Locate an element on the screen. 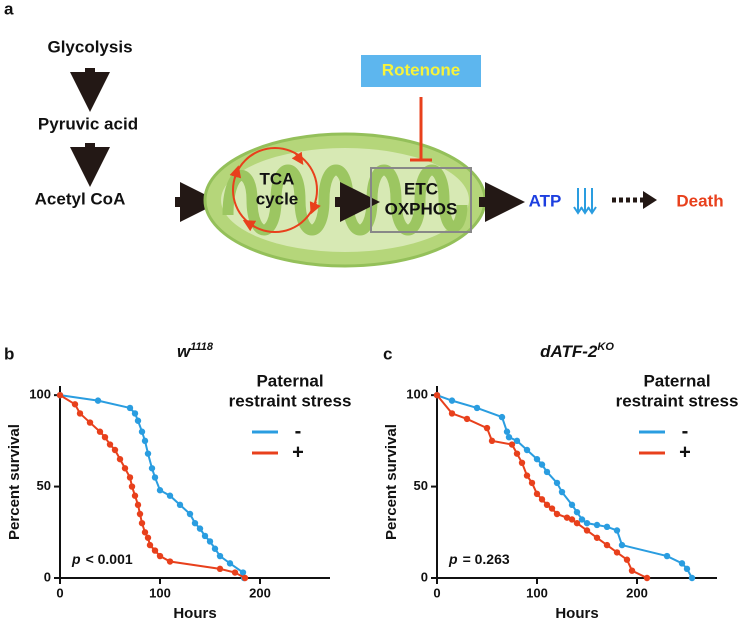 This screenshot has height=625, width=748. title-base: w is located at coordinates (184, 351).